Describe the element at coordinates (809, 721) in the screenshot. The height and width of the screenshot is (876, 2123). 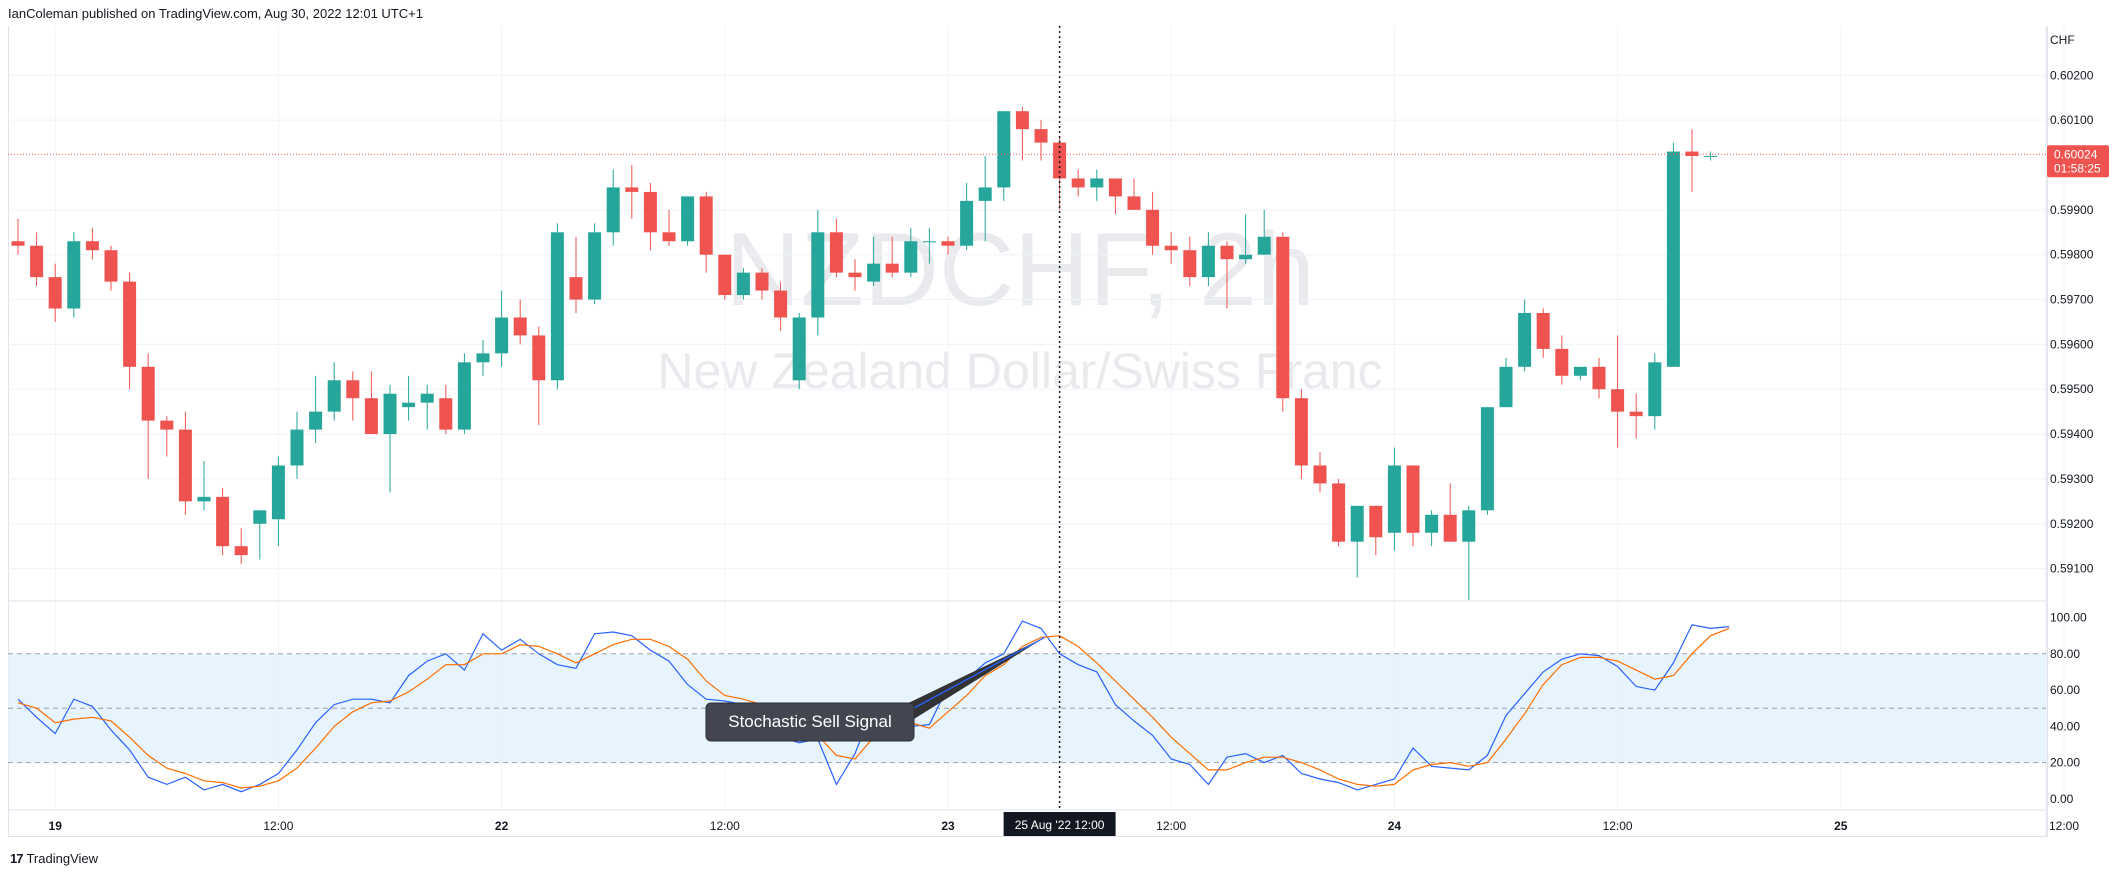
I see `callout-text: Stochastic Sell Signal` at that location.